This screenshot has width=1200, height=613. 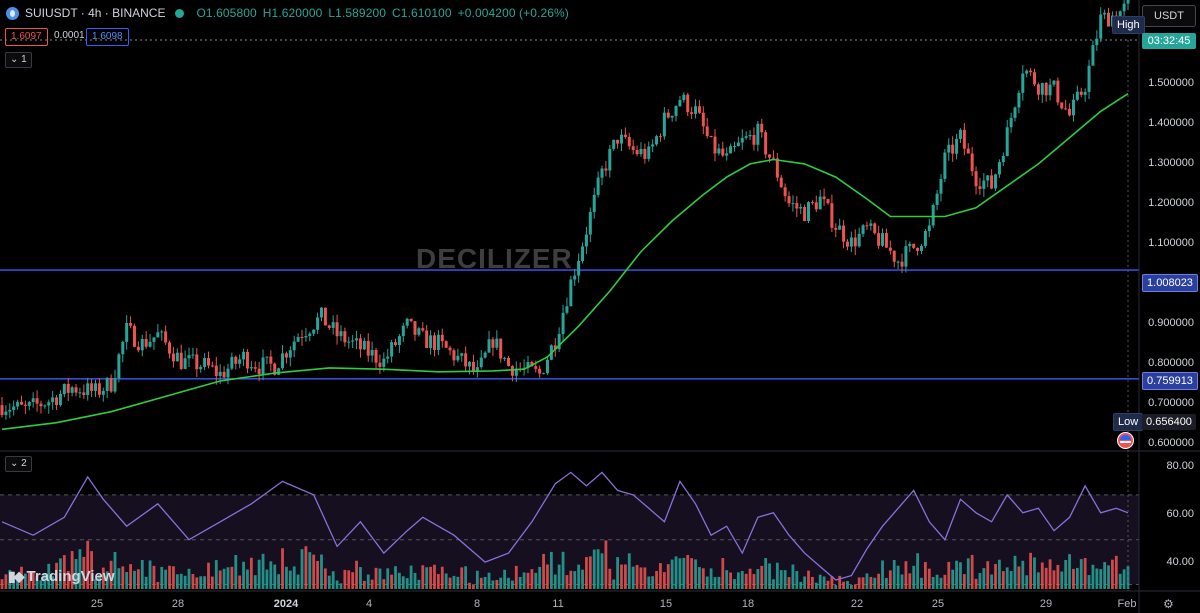 I want to click on currency-selector: USDT, so click(x=1169, y=16).